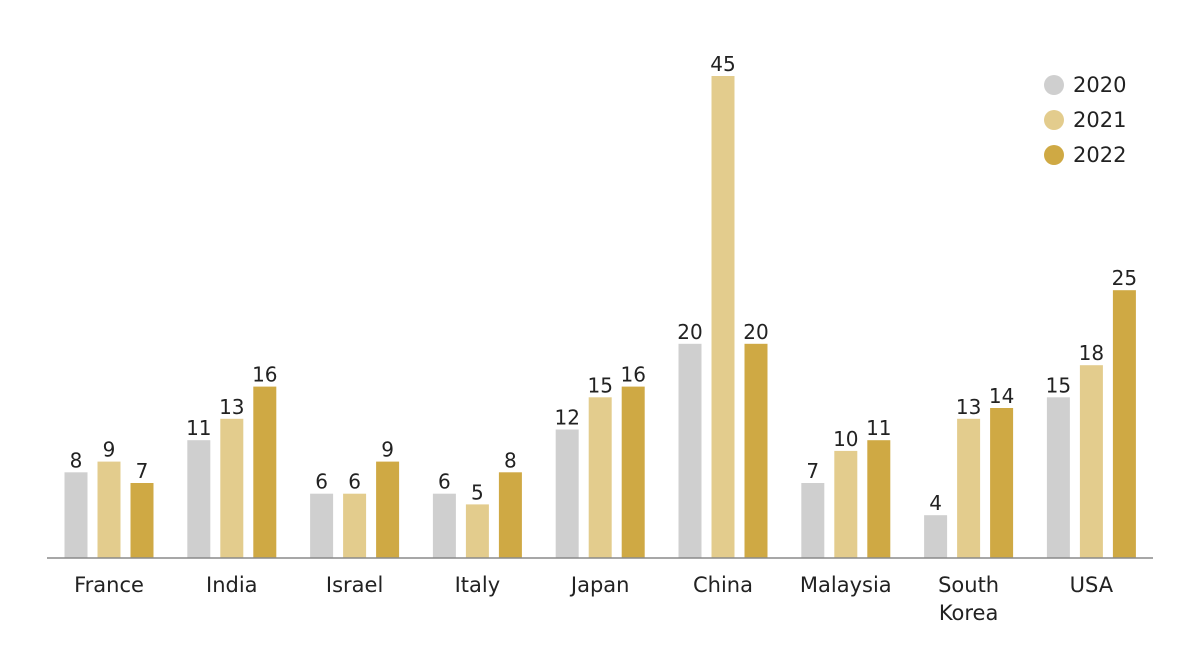 This screenshot has width=1200, height=654. Describe the element at coordinates (599, 585) in the screenshot. I see `category-label-japan: Japan` at that location.